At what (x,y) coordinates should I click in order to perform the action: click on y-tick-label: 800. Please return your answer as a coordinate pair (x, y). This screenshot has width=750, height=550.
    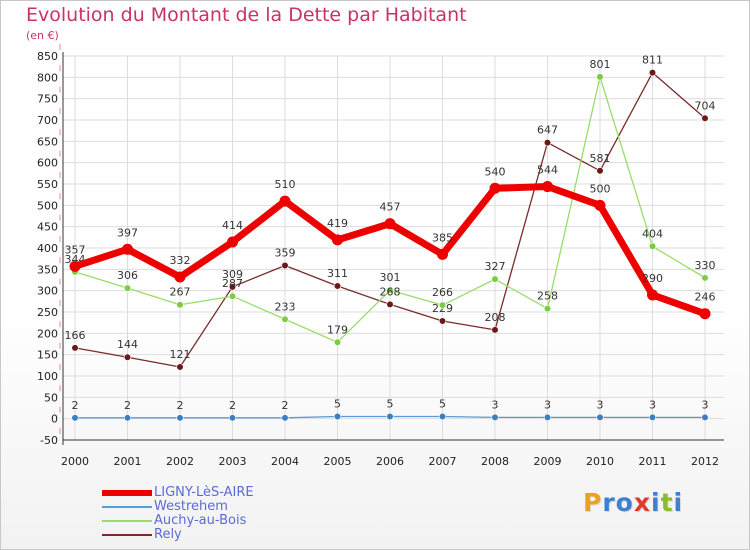
    Looking at the image, I should click on (47, 77).